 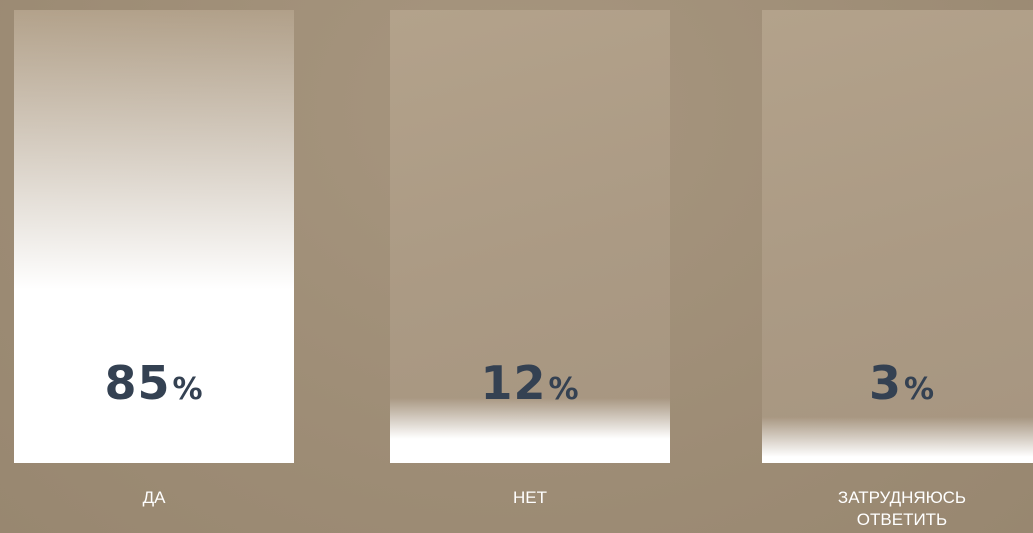 I want to click on value-label-undecided: 3%, so click(x=897, y=383).